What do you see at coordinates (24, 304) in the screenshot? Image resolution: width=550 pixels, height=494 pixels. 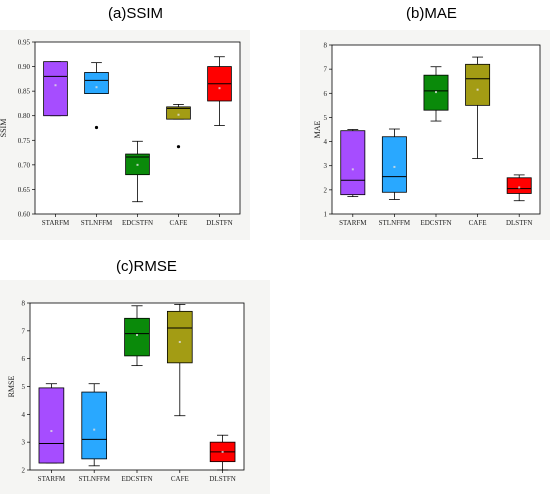 I see `rmse-y-tick-label: 8` at bounding box center [24, 304].